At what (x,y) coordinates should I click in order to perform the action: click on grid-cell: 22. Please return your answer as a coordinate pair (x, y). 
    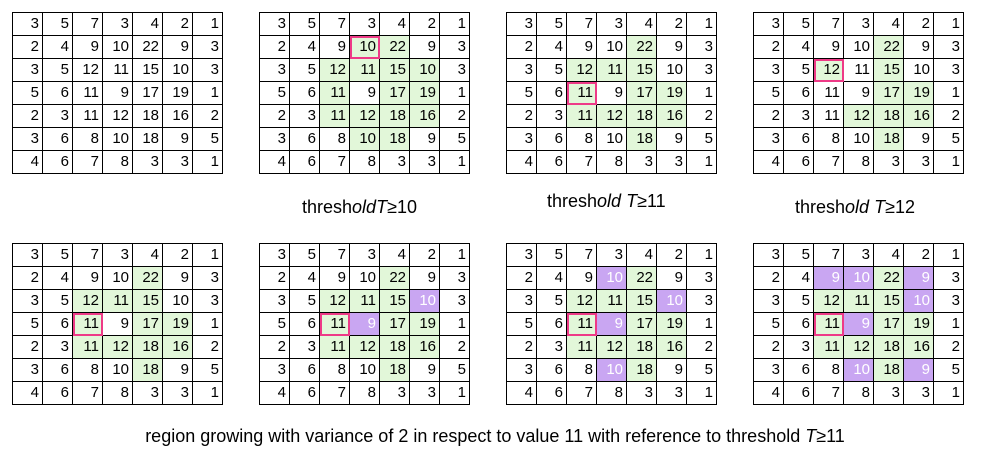
    Looking at the image, I should click on (394, 47).